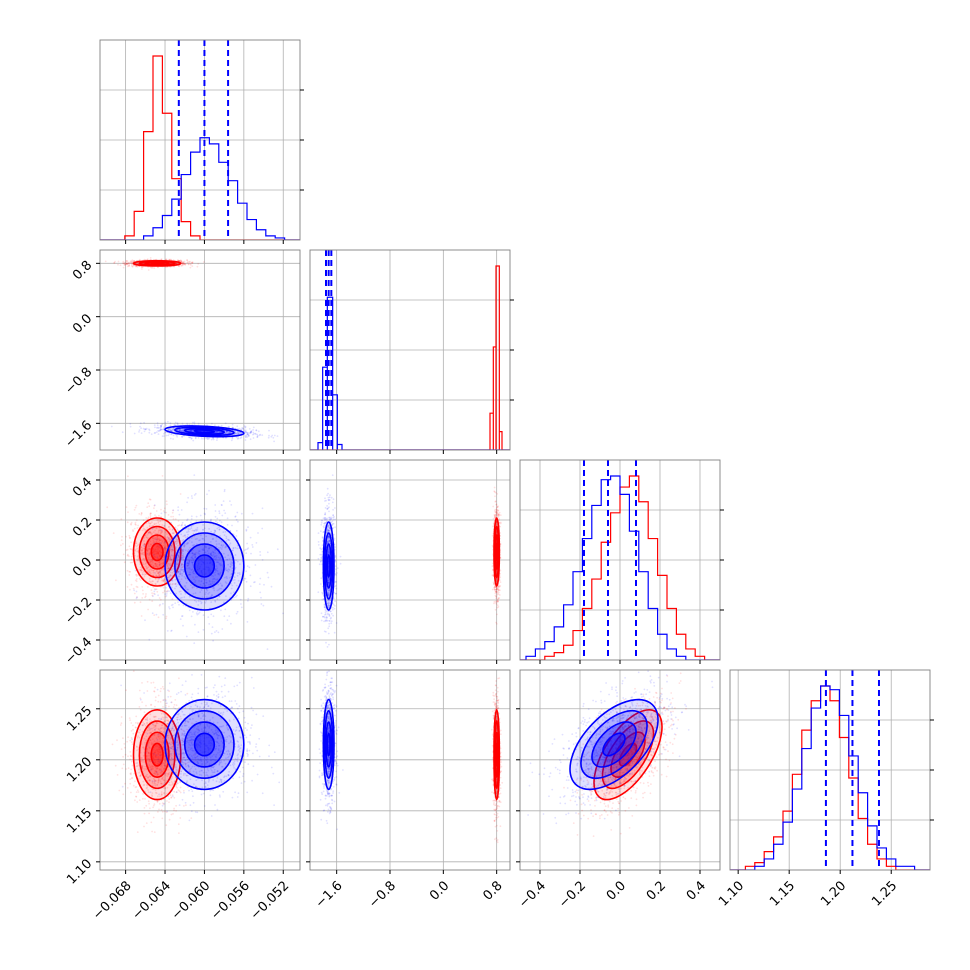  Describe the element at coordinates (78, 651) in the screenshot. I see `y-tick-label: −0.4` at that location.